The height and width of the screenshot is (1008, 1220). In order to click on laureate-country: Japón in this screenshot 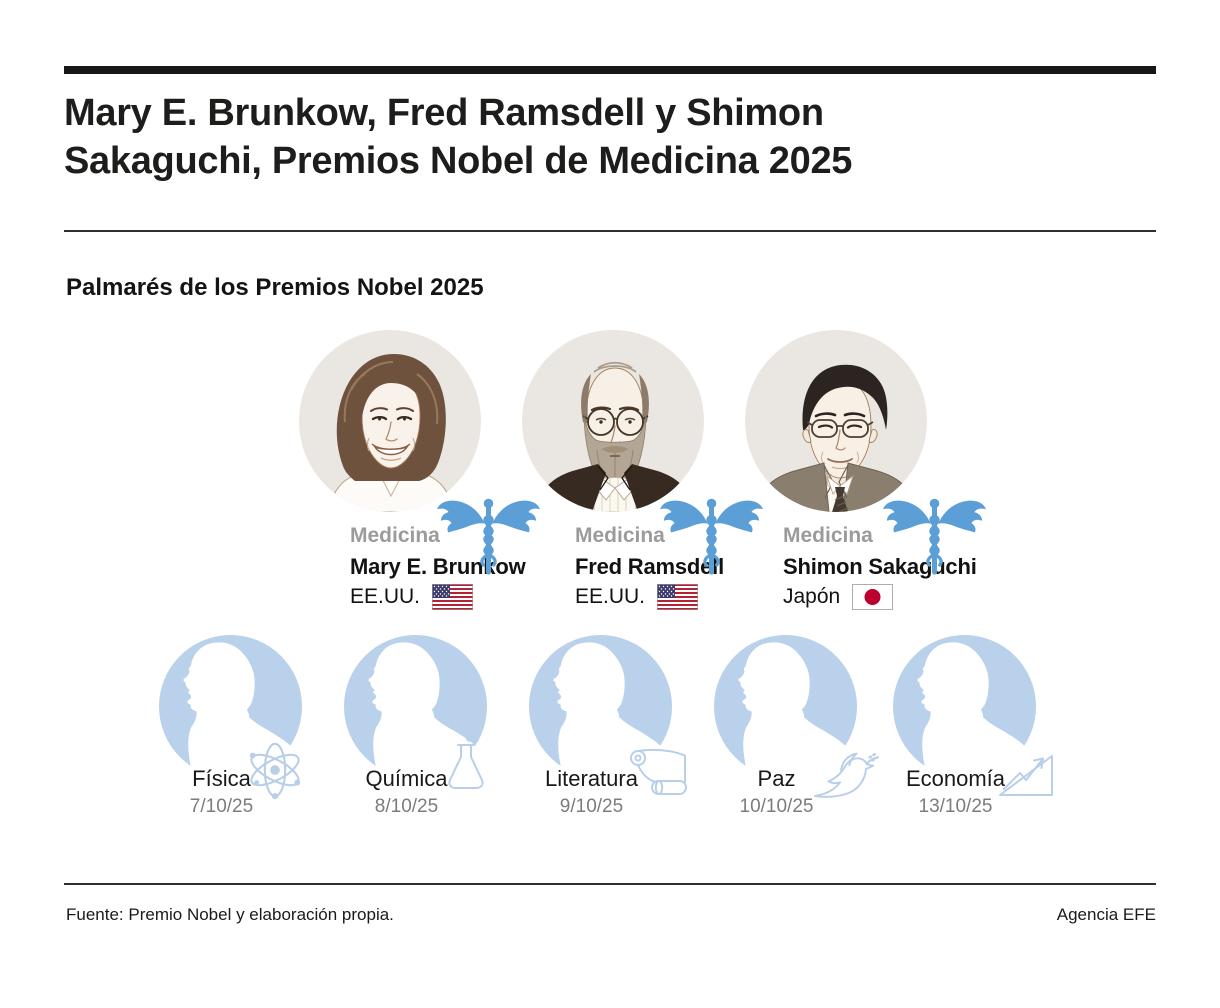, I will do `click(838, 597)`.